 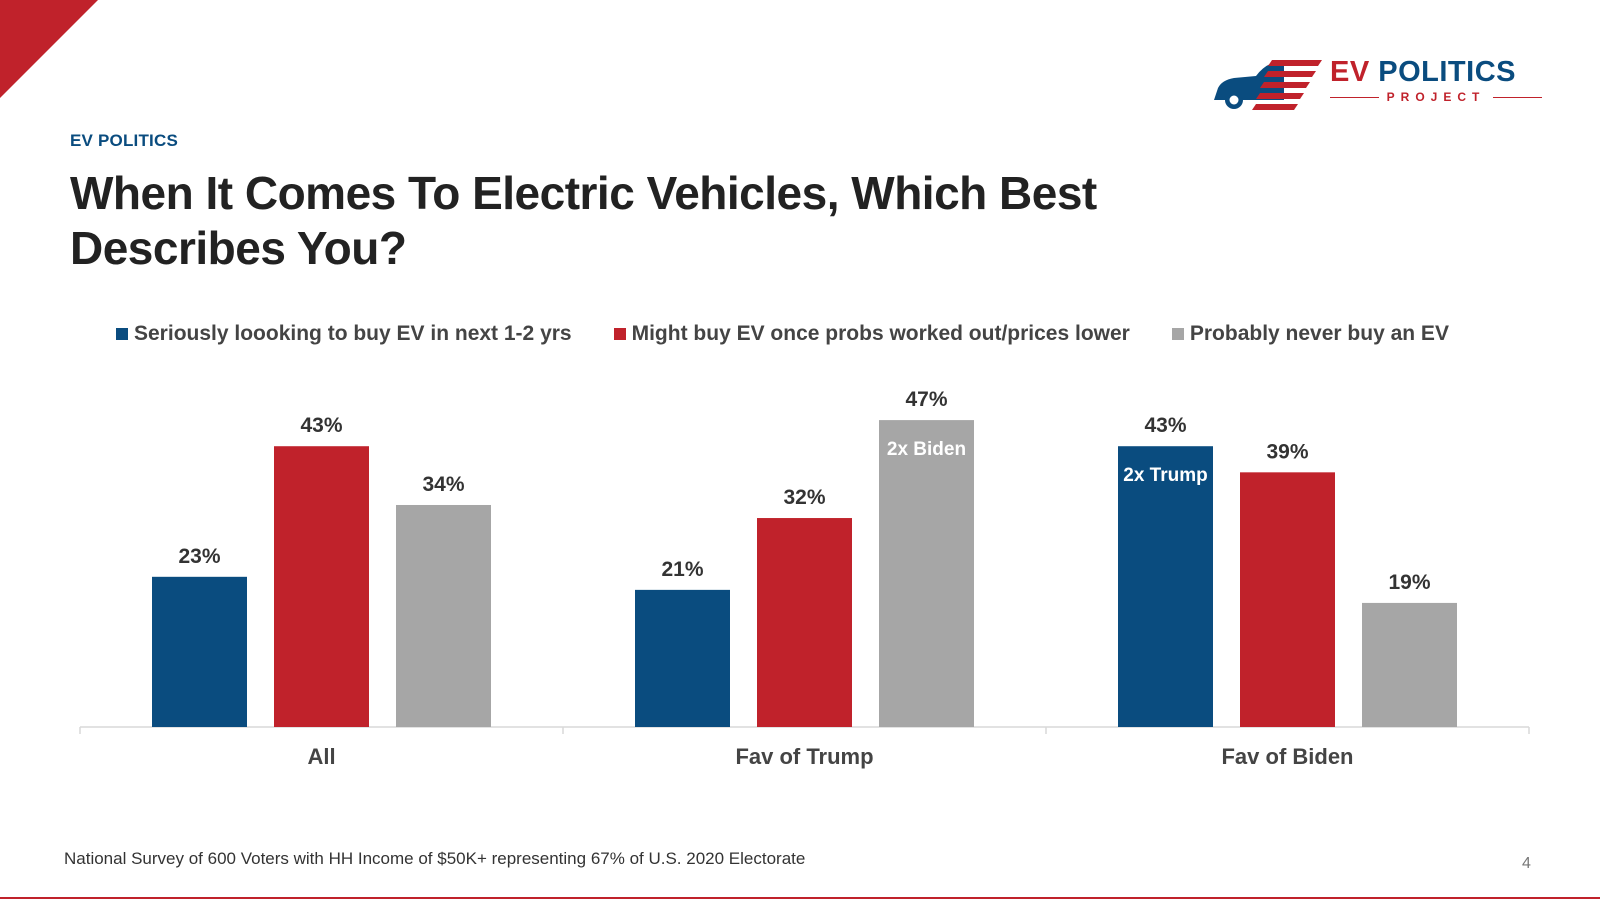 I want to click on section-eyebrow: EV POLITICS, so click(x=124, y=140).